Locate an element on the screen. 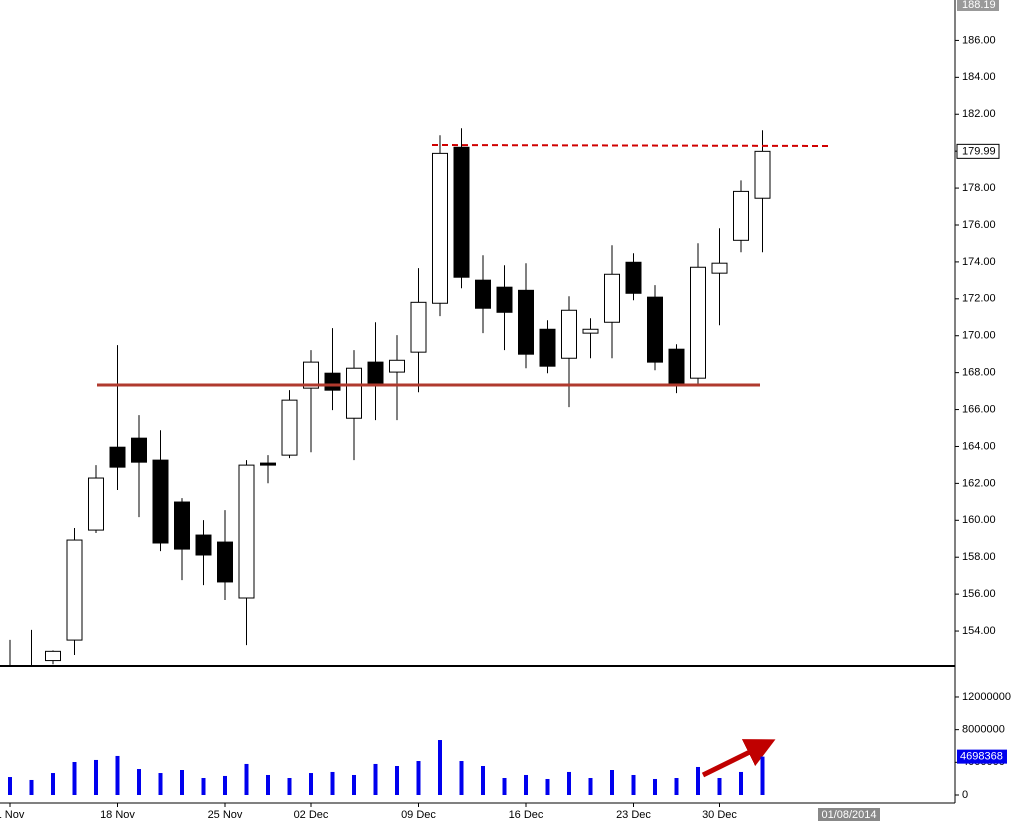  x-tick-label: 18 Nov is located at coordinates (117, 815).